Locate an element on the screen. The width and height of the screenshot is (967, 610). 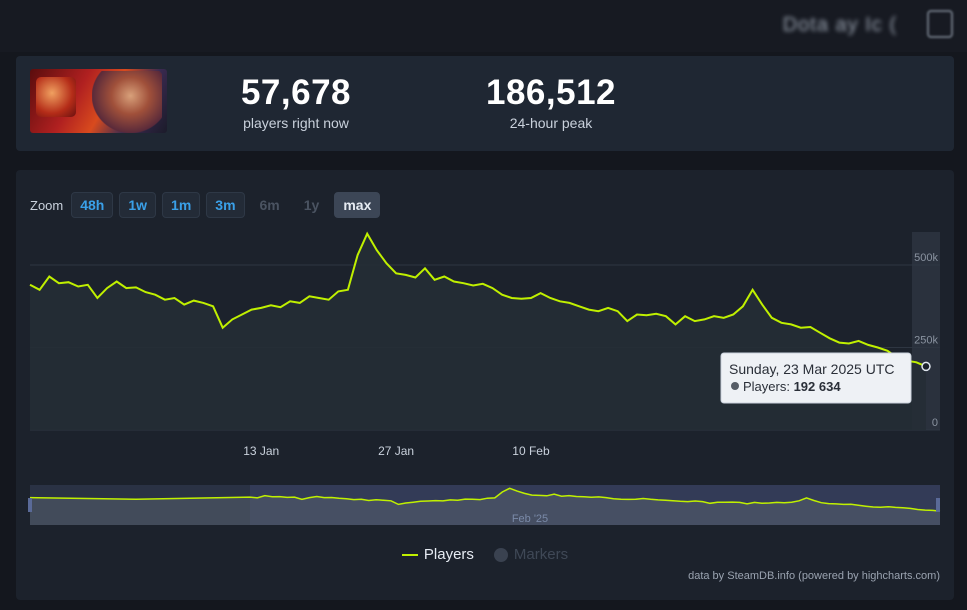
current-players-label: players right now is located at coordinates (296, 123).